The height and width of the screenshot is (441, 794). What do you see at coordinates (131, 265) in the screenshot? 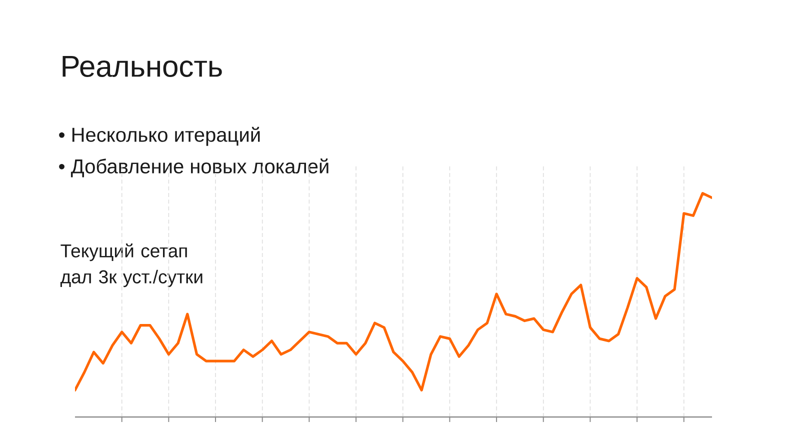
I see `annotation: Текущий сетап дал 3к уст./сутки` at bounding box center [131, 265].